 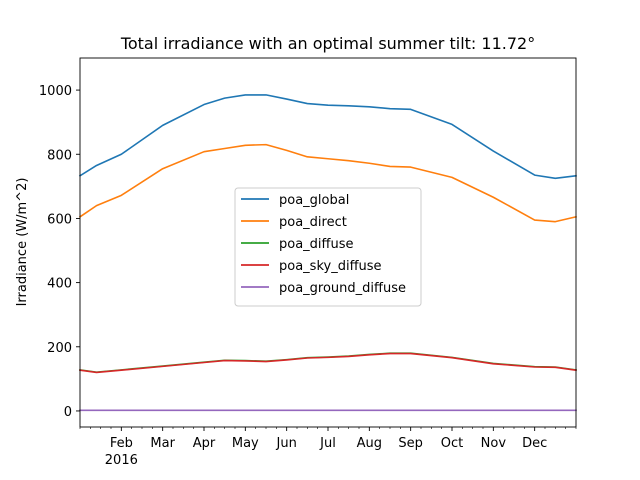 I want to click on x-tick-label: Oct, so click(x=452, y=443).